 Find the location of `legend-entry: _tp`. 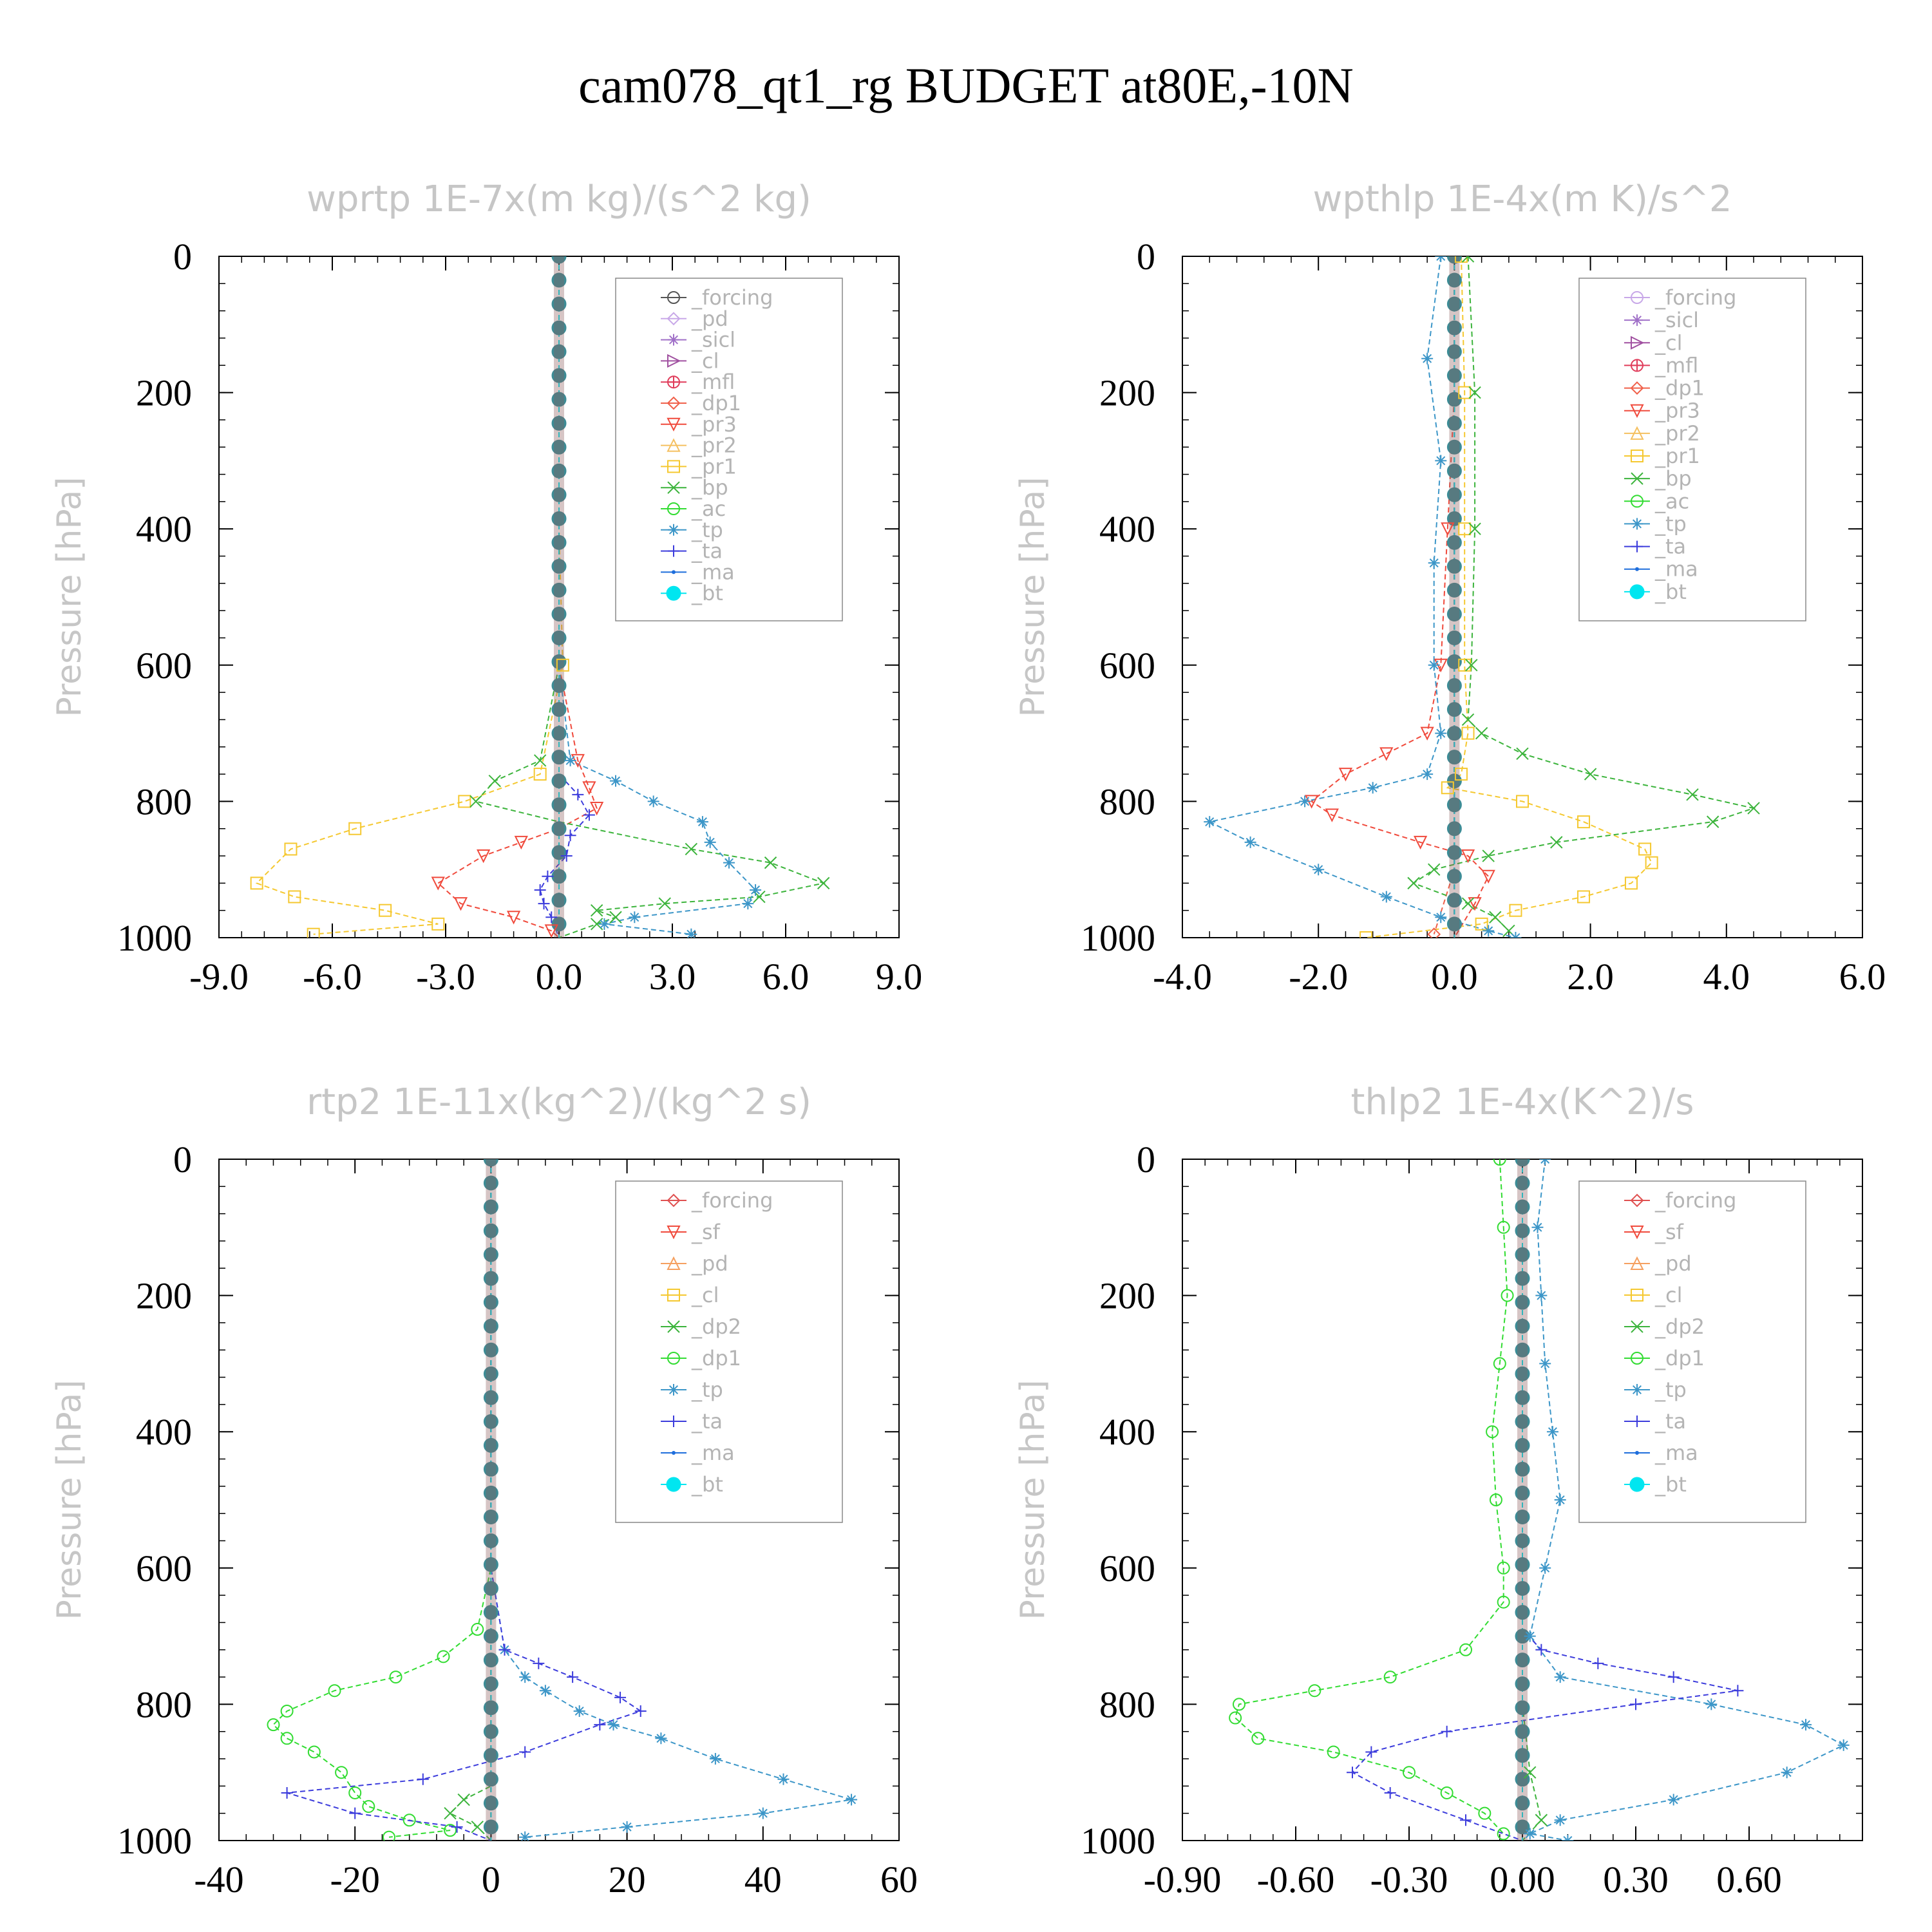

legend-entry: _tp is located at coordinates (707, 530).